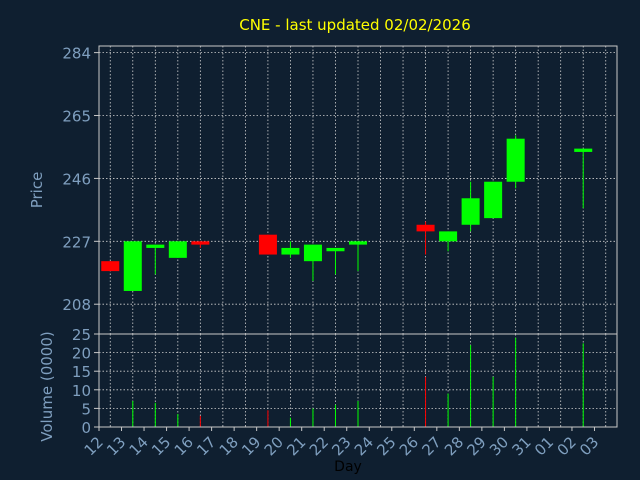 The width and height of the screenshot is (640, 480). What do you see at coordinates (76, 242) in the screenshot?
I see `price-tick-label: 227` at bounding box center [76, 242].